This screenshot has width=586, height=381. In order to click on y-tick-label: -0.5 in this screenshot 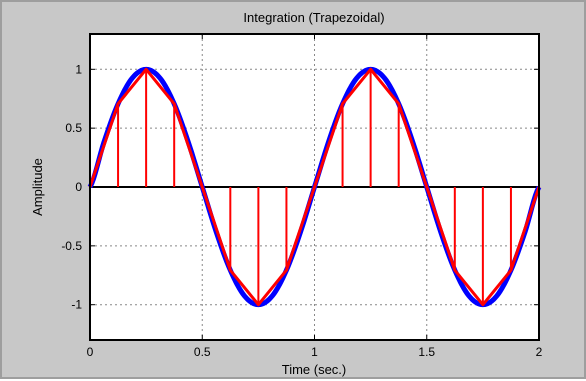, I will do `click(71, 246)`.